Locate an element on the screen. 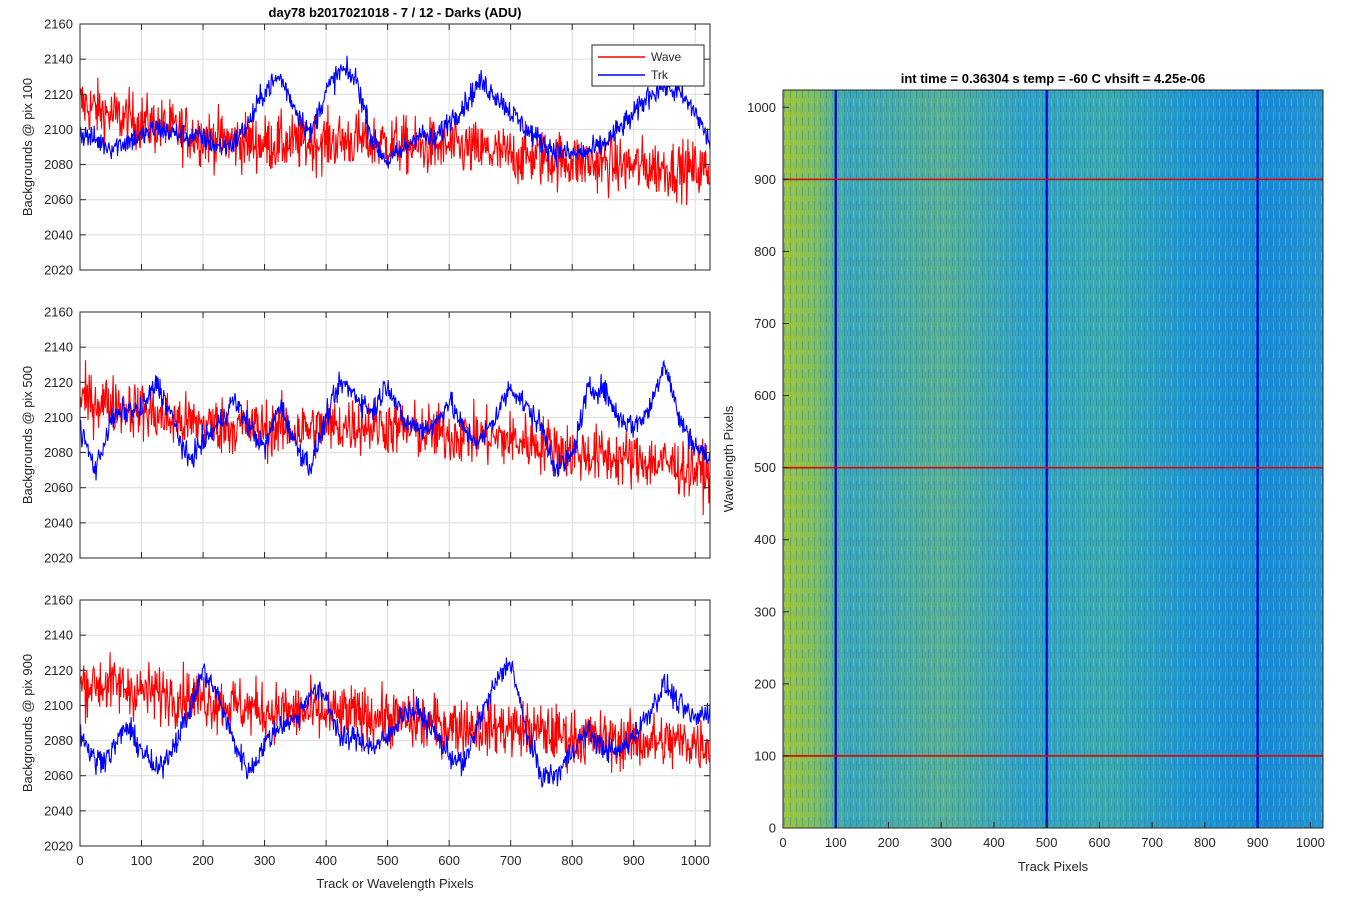  heatmap-x-tick-label: 800 is located at coordinates (1205, 842).